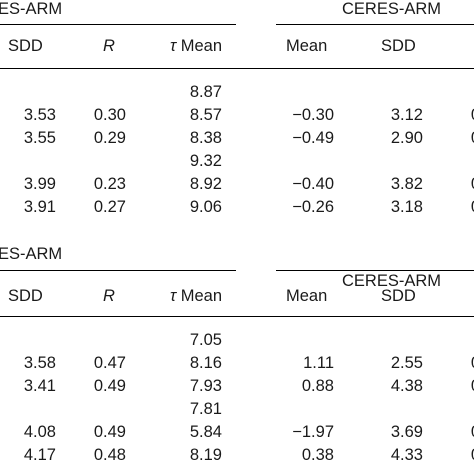 This screenshot has width=474, height=474. I want to click on cell-sdd: 4.08, so click(39, 432).